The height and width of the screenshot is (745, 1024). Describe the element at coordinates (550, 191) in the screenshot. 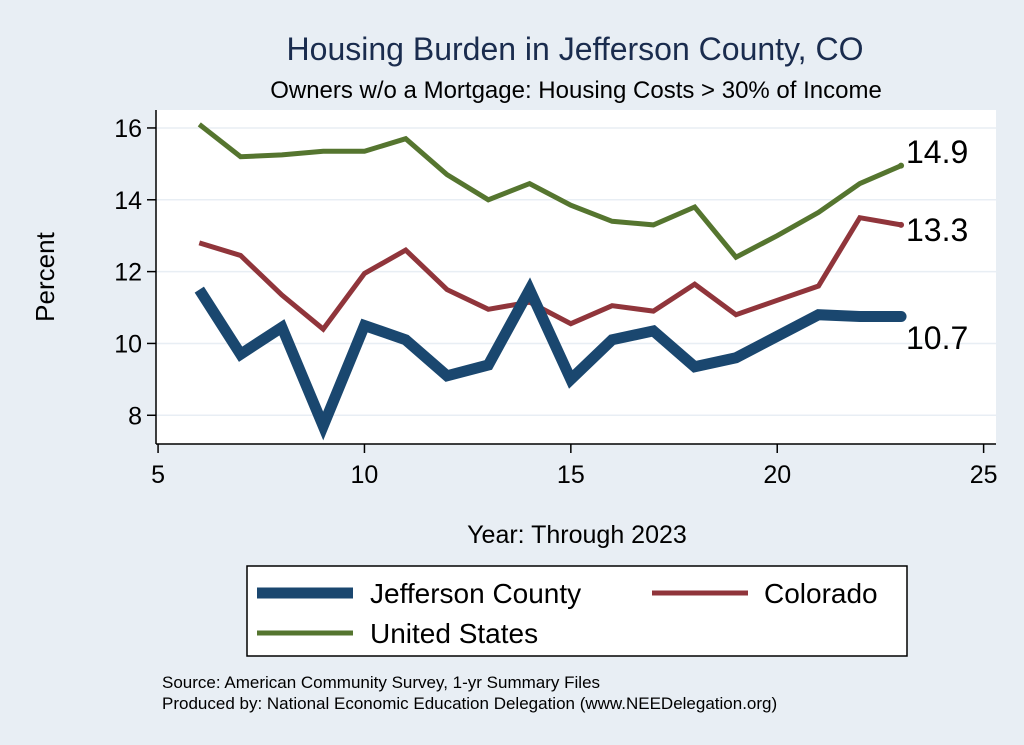

I see `series-line-united-states` at that location.